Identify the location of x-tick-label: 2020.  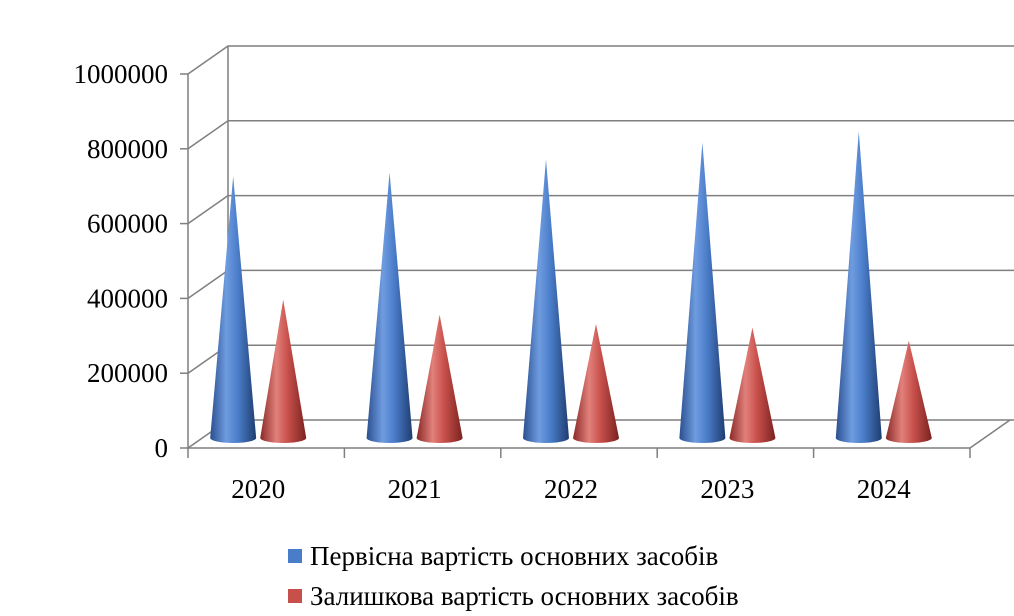
(258, 489).